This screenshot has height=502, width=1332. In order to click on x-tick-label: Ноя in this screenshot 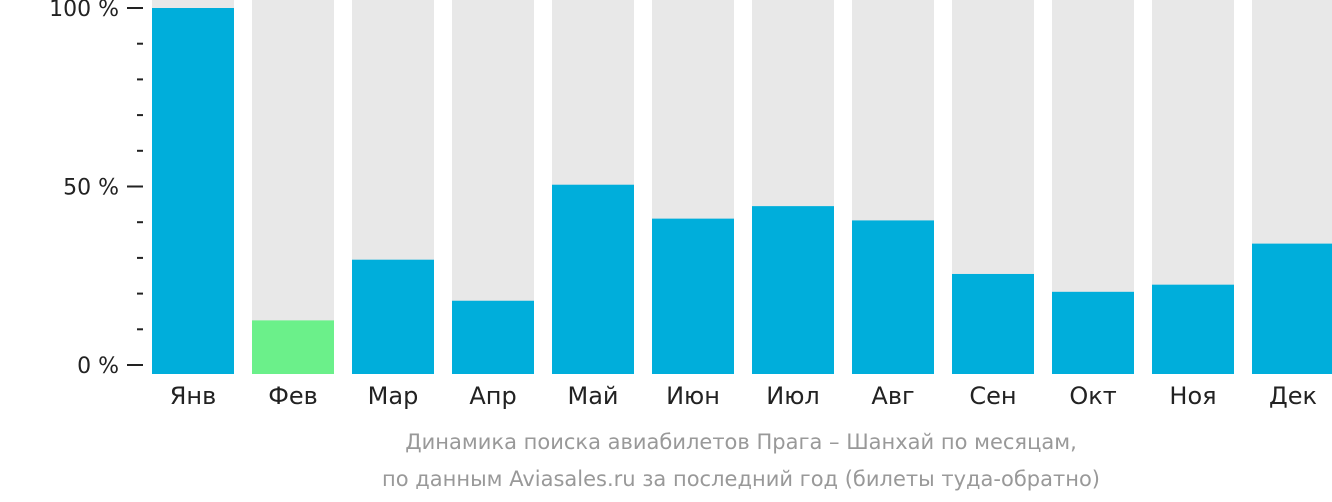, I will do `click(1192, 396)`.